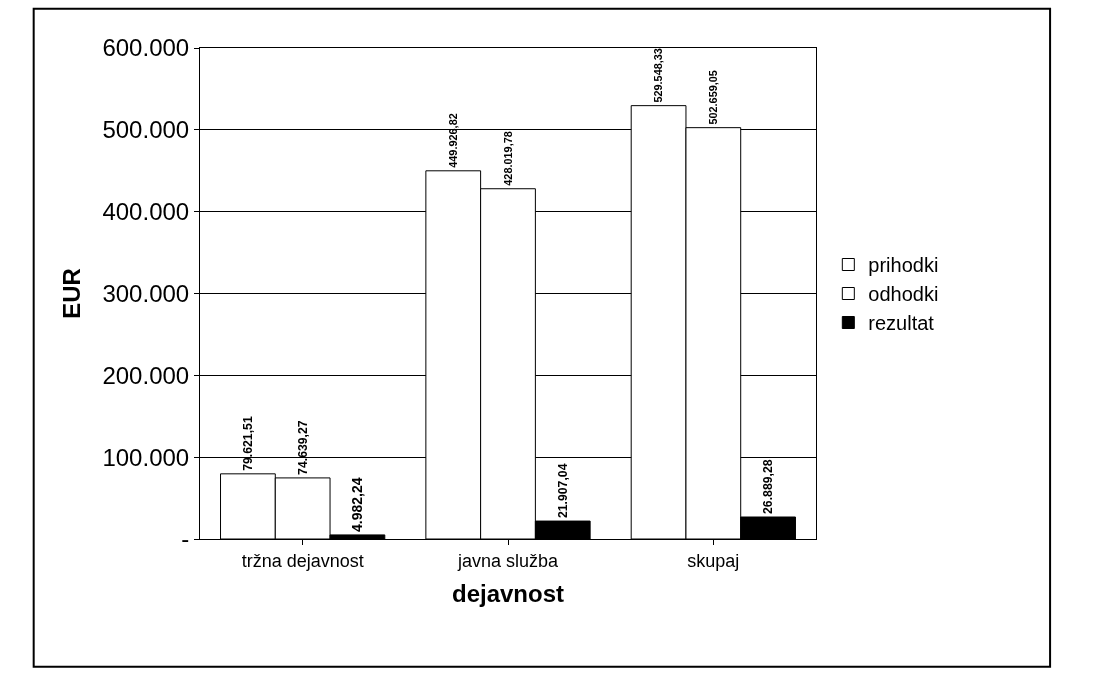 The image size is (1096, 674). I want to click on data-label: 74.639,27, so click(303, 447).